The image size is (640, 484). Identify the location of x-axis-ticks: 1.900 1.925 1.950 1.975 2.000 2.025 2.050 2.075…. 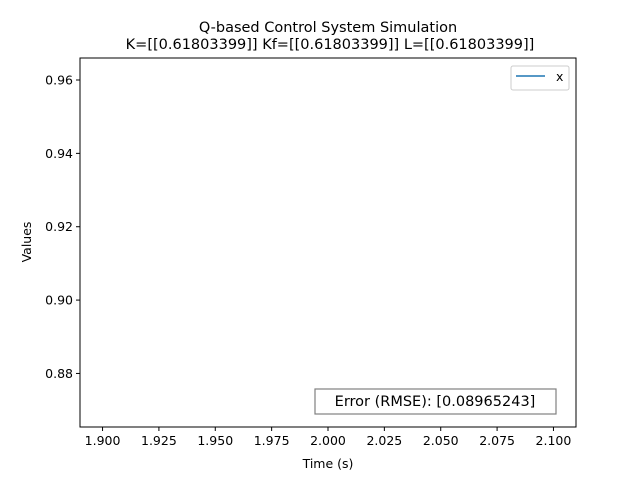
(328, 437).